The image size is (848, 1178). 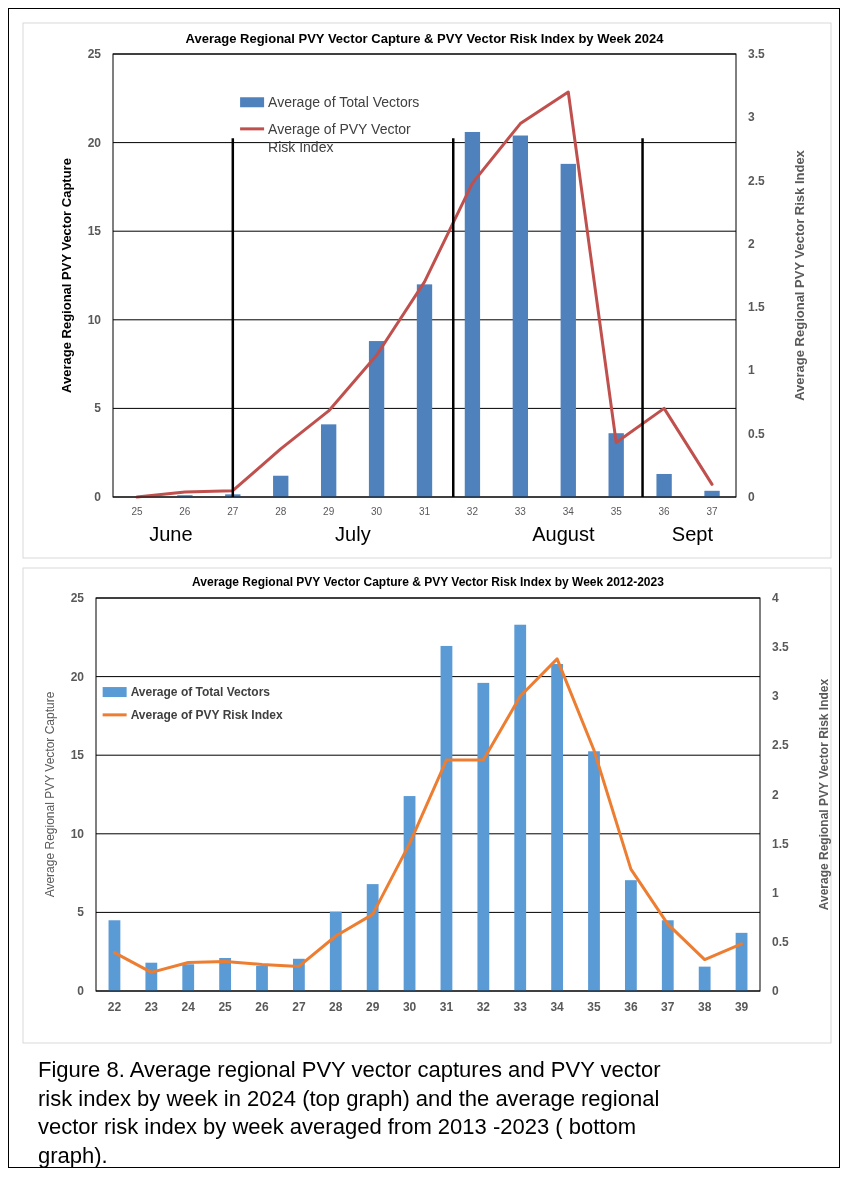 I want to click on caption: Figure 8. Average regional PVY vector captures and PVY vector risk index by week in 2024 (top graph) and the average regional vector risk index by week averaged from 2013 -2023 ( bottom graph)., so click(x=349, y=1112).